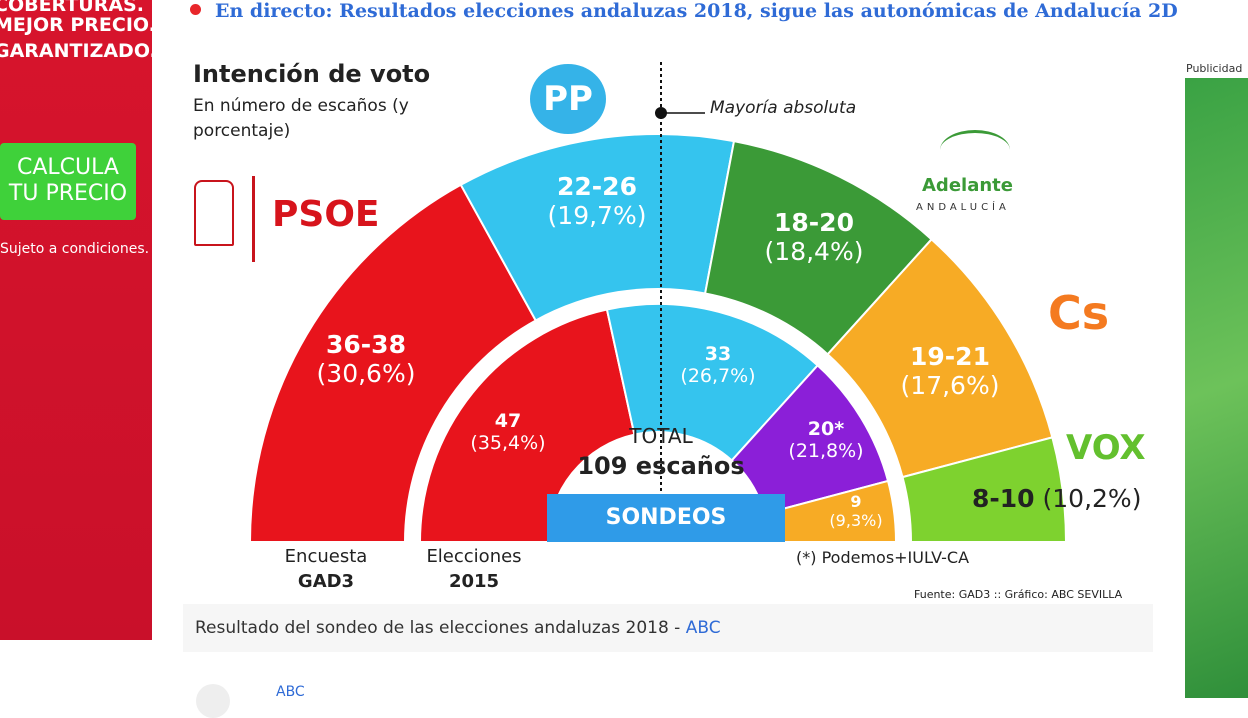  What do you see at coordinates (474, 581) in the screenshot?
I see `ring-label-bottom: 2015` at bounding box center [474, 581].